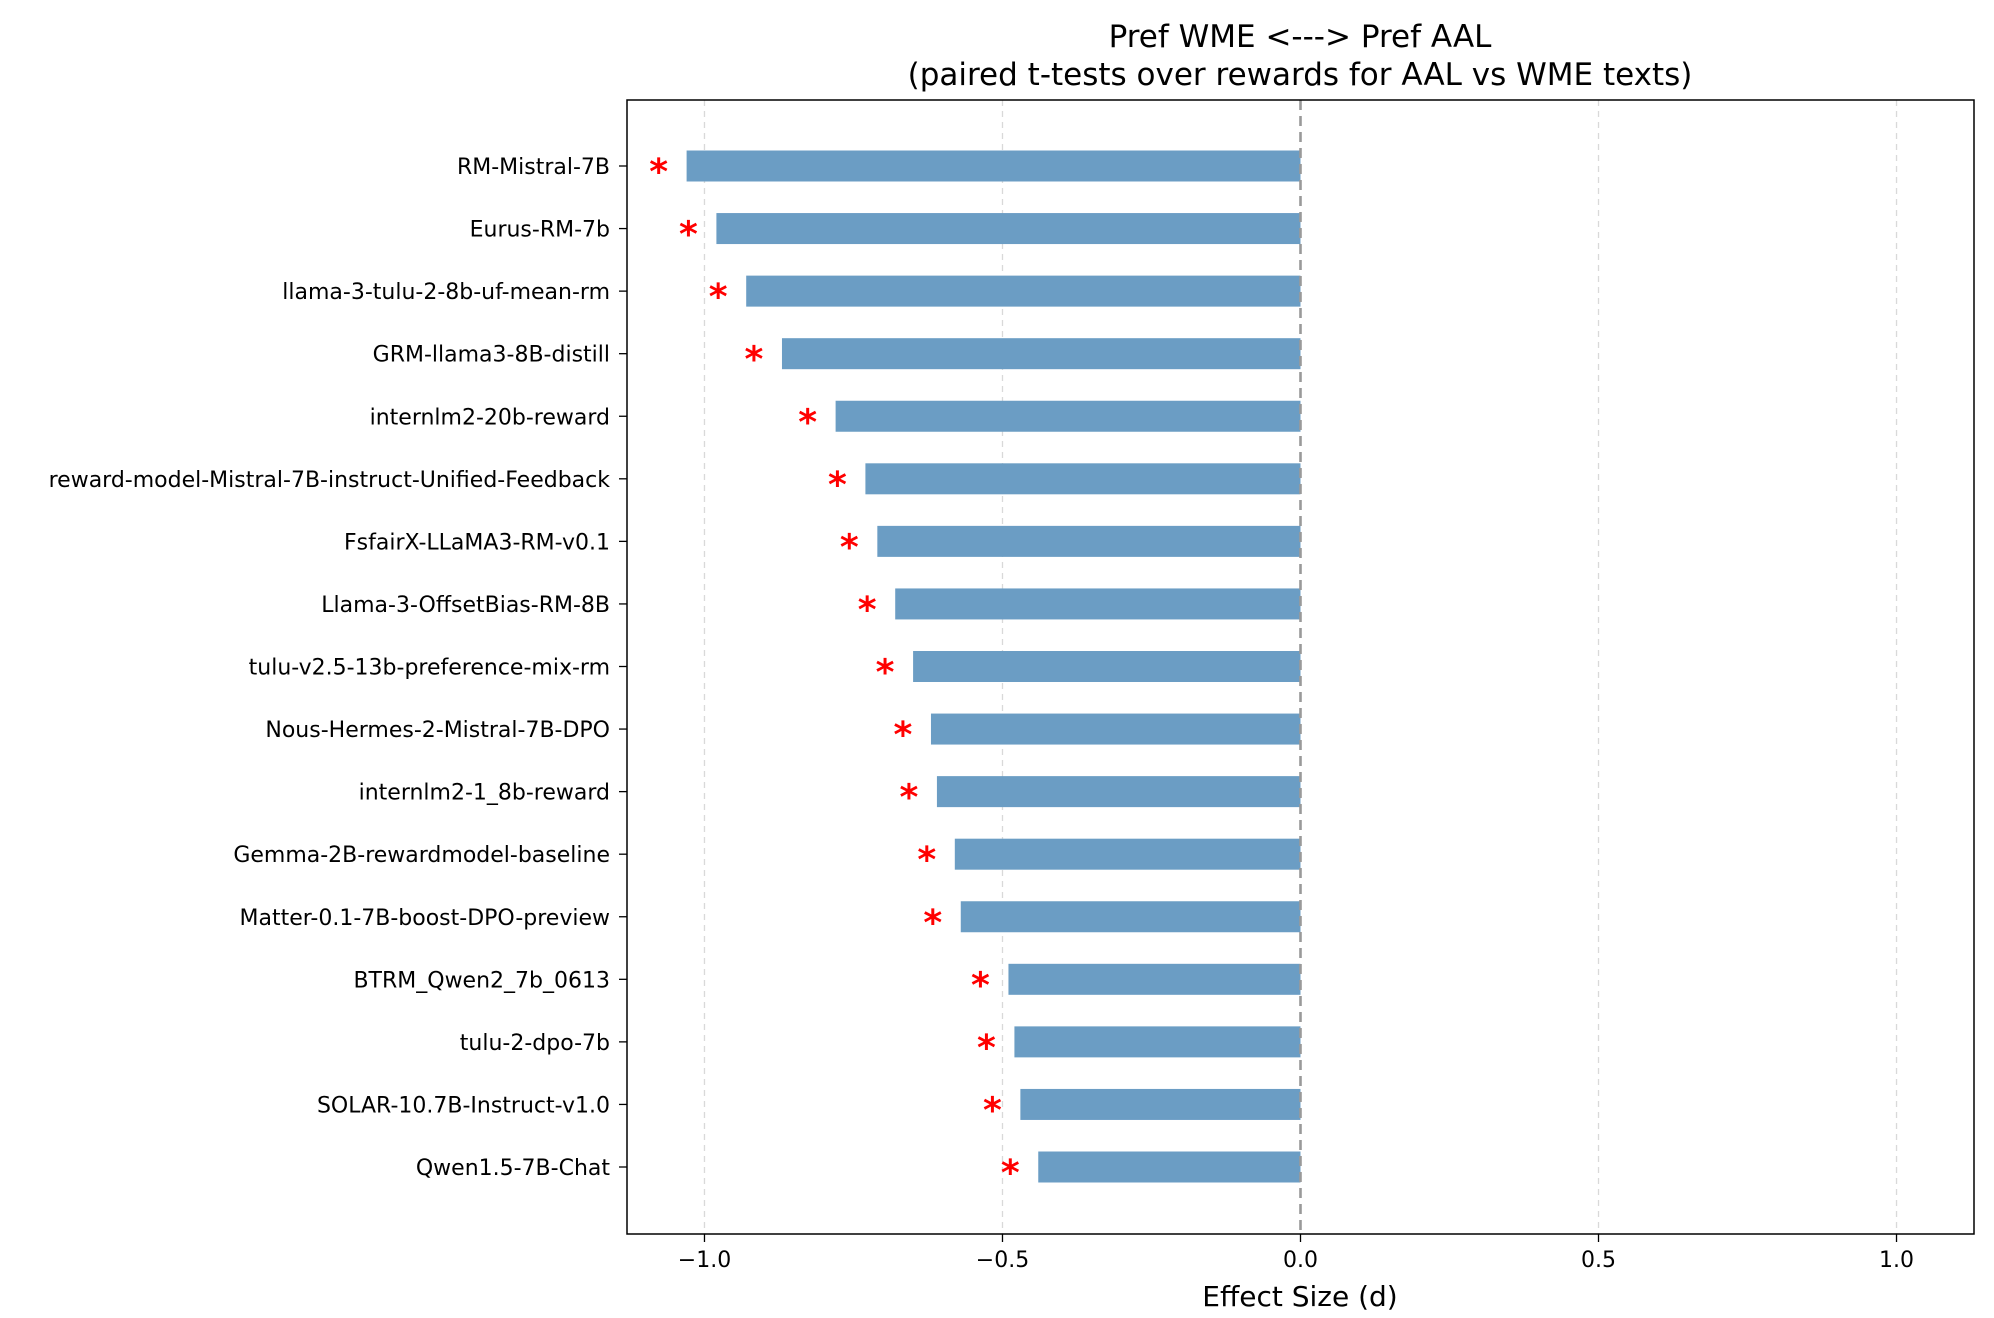 Image resolution: width=1994 pixels, height=1318 pixels. What do you see at coordinates (834, 673) in the screenshot?
I see `significance-markers: * * * * * * * * * * * * * * * * *` at bounding box center [834, 673].